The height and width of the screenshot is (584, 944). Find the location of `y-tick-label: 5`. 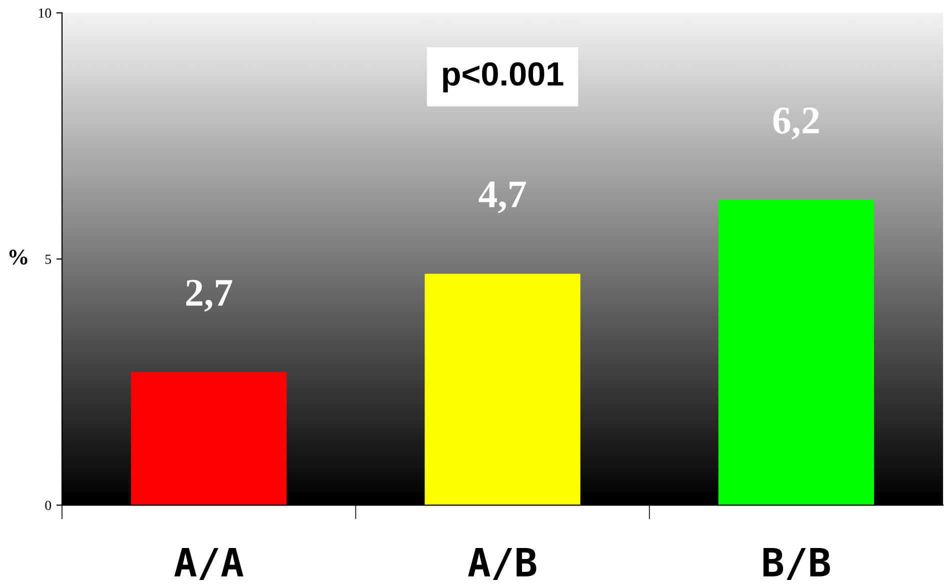

y-tick-label: 5 is located at coordinates (48, 259).